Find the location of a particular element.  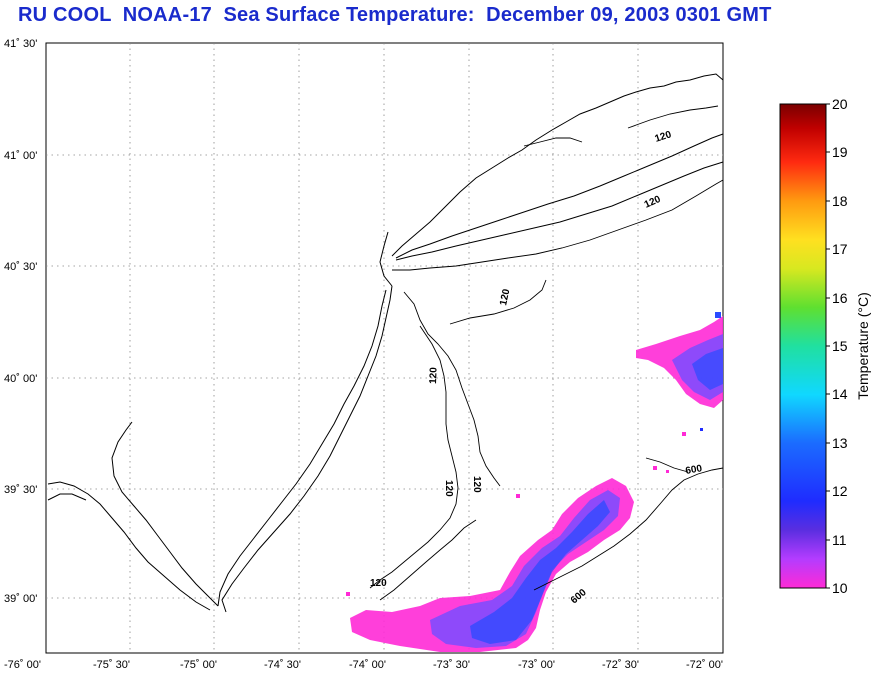

sst-patch-south is located at coordinates (492, 565).